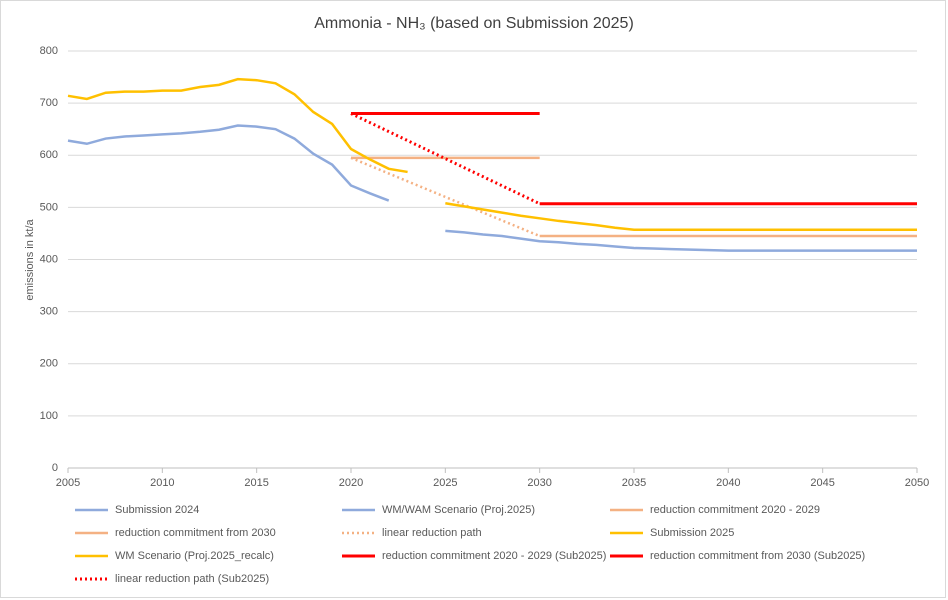 The image size is (948, 600). What do you see at coordinates (539, 483) in the screenshot?
I see `x-tick-label: 2030` at bounding box center [539, 483].